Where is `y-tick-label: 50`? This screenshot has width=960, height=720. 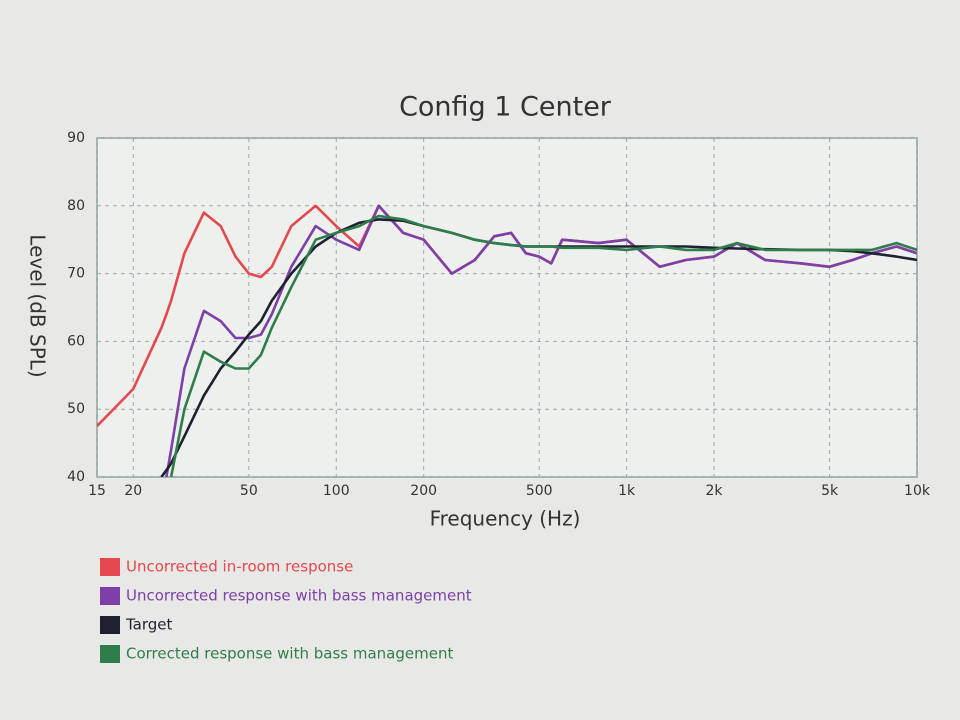 y-tick-label: 50 is located at coordinates (76, 409).